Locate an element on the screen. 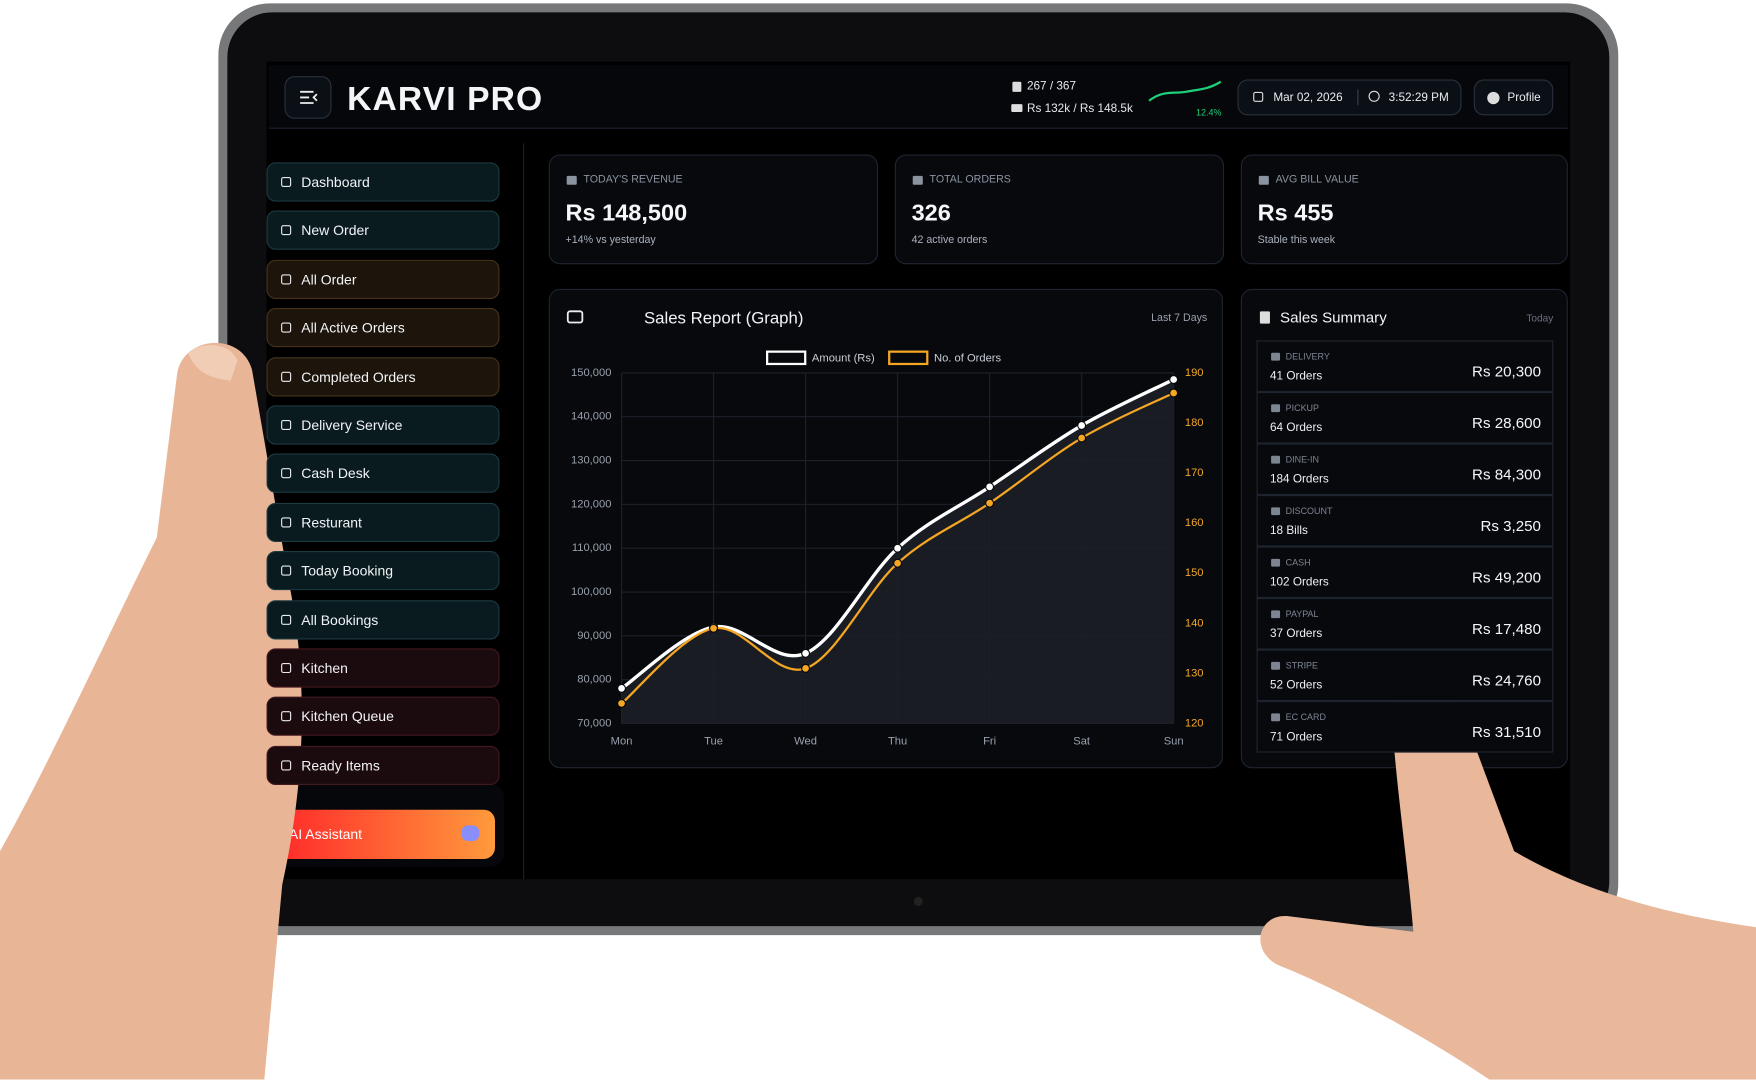 Image resolution: width=1756 pixels, height=1080 pixels. kpi-note: +14% vs yesterday is located at coordinates (610, 240).